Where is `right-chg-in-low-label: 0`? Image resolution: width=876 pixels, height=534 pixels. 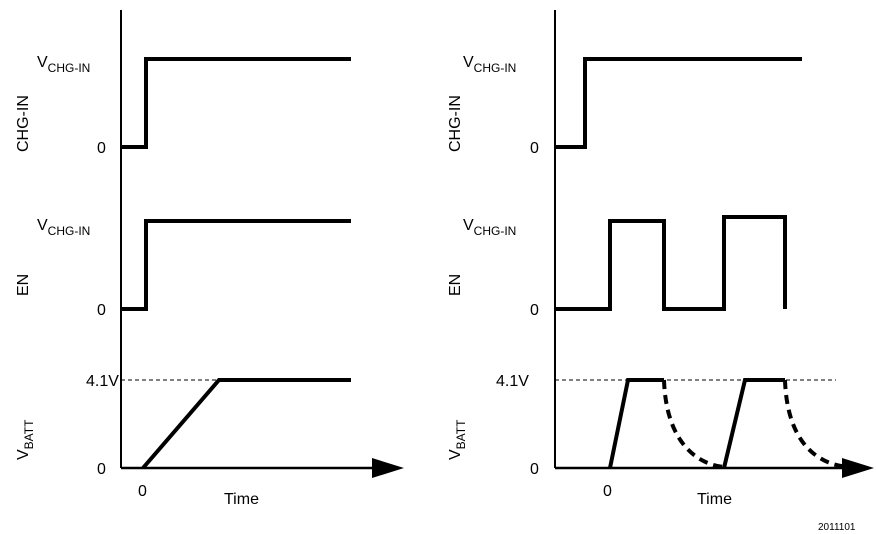 right-chg-in-low-label: 0 is located at coordinates (534, 148).